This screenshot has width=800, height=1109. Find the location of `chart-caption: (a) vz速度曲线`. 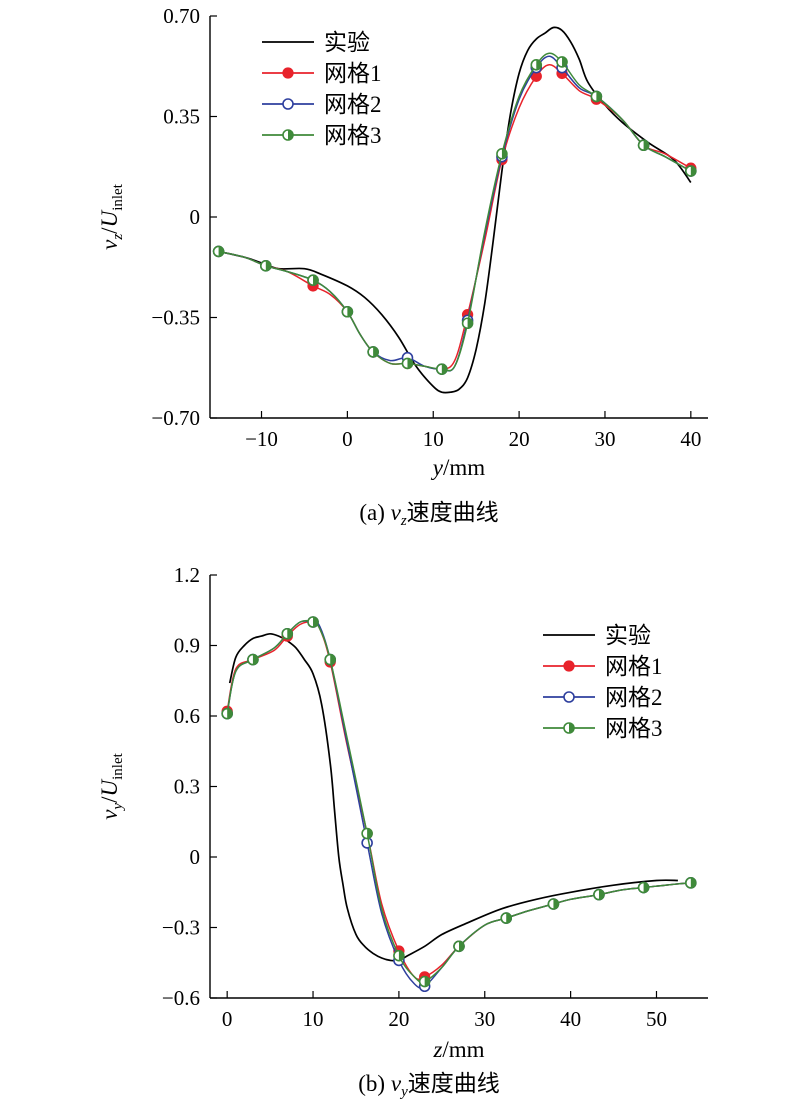

chart-caption: (a) vz速度曲线 is located at coordinates (428, 514).